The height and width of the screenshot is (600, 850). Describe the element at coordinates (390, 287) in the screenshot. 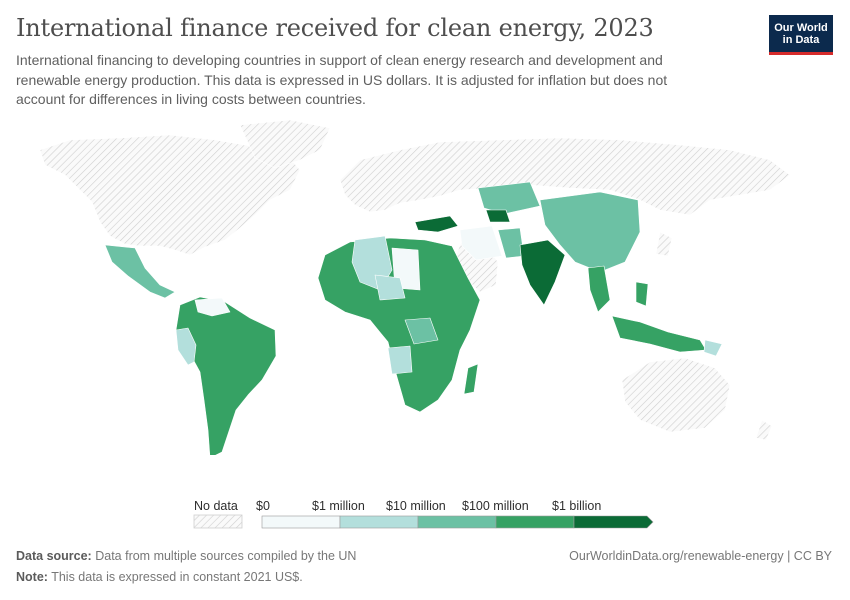

I see `region-niger` at that location.